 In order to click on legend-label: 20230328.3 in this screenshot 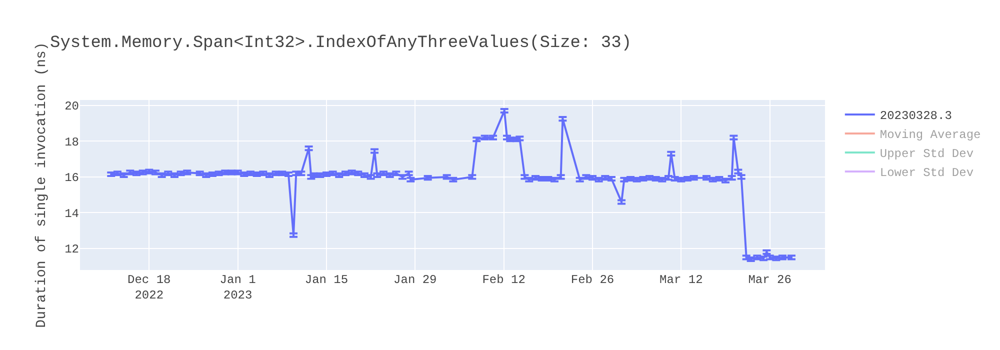, I will do `click(916, 116)`.